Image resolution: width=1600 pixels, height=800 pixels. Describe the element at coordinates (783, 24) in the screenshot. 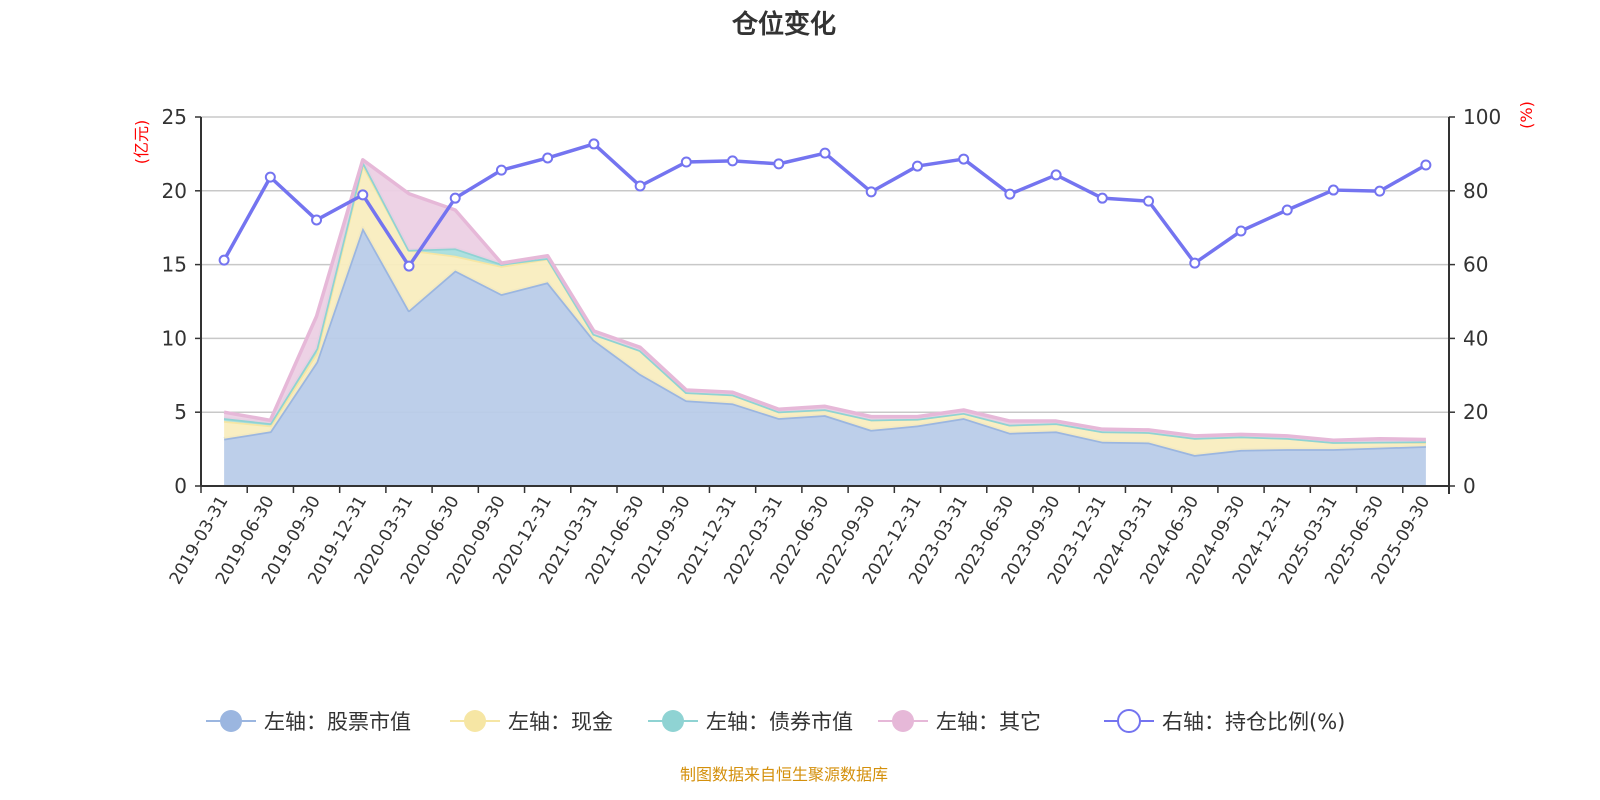

I see `chart-title: 仓位变化` at that location.